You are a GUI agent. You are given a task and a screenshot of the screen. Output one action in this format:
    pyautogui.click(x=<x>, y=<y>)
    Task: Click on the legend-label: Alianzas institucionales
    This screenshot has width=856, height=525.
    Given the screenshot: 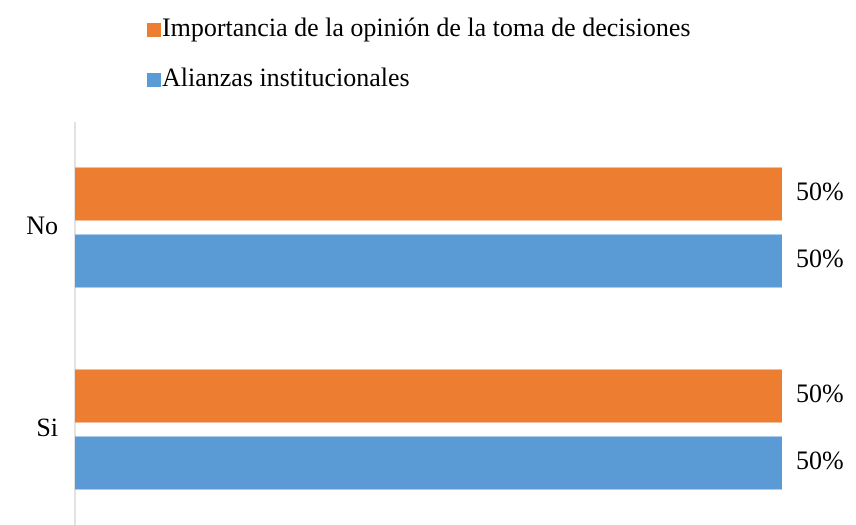 What is the action you would take?
    pyautogui.click(x=286, y=77)
    